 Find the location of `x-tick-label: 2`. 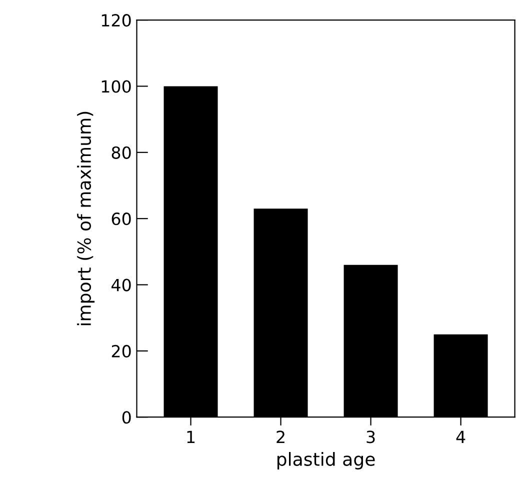

x-tick-label: 2 is located at coordinates (280, 436).